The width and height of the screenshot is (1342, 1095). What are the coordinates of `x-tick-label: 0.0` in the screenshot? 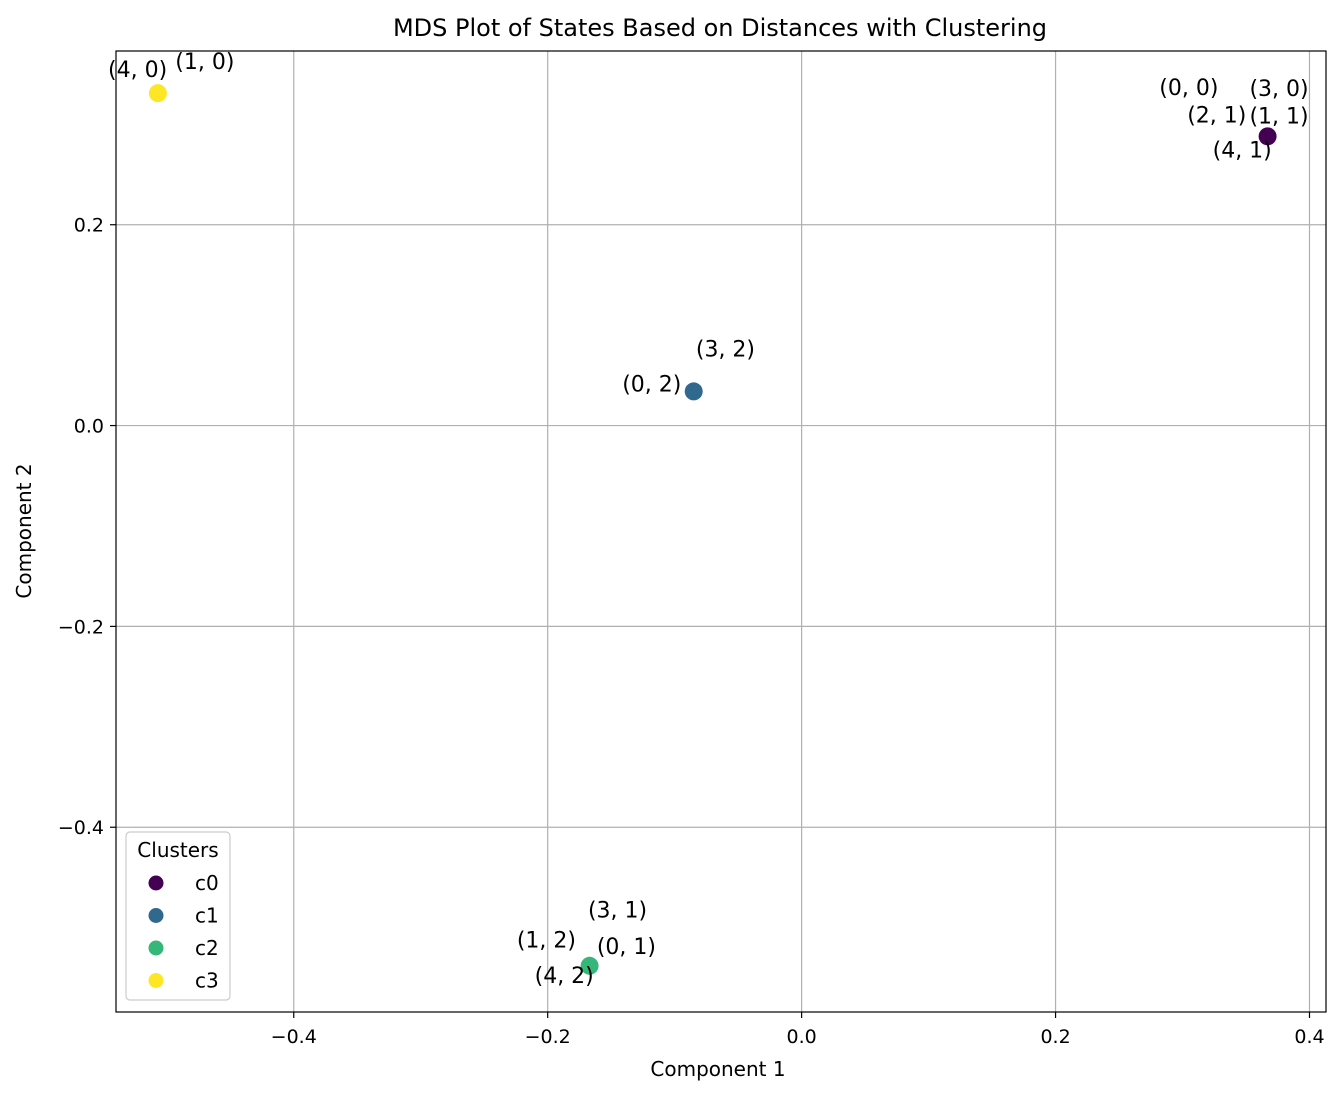 It's located at (802, 1037).